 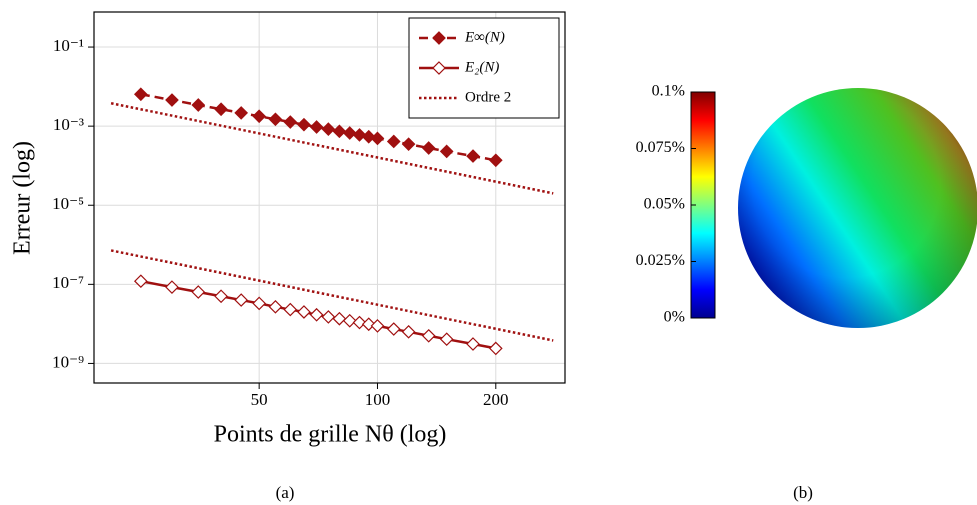 I want to click on x-tick-label: 50, so click(x=259, y=399).